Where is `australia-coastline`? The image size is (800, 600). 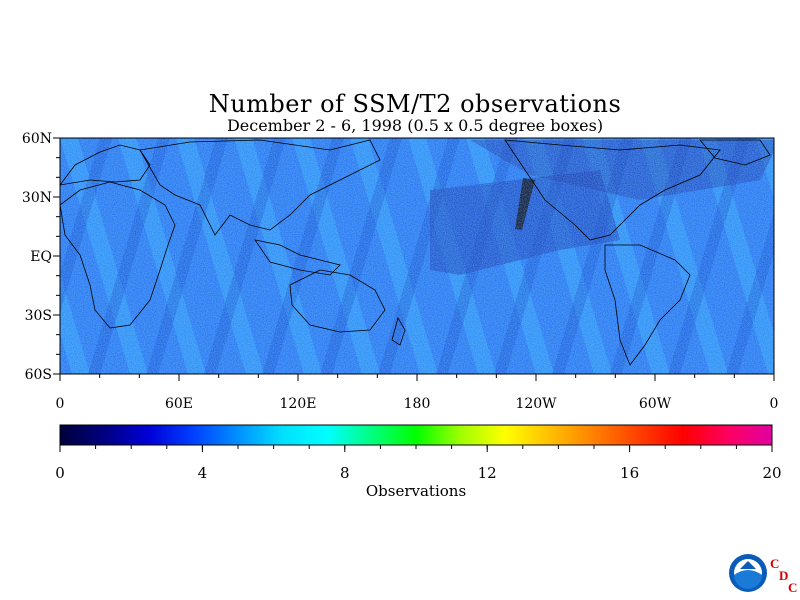
australia-coastline is located at coordinates (337, 301).